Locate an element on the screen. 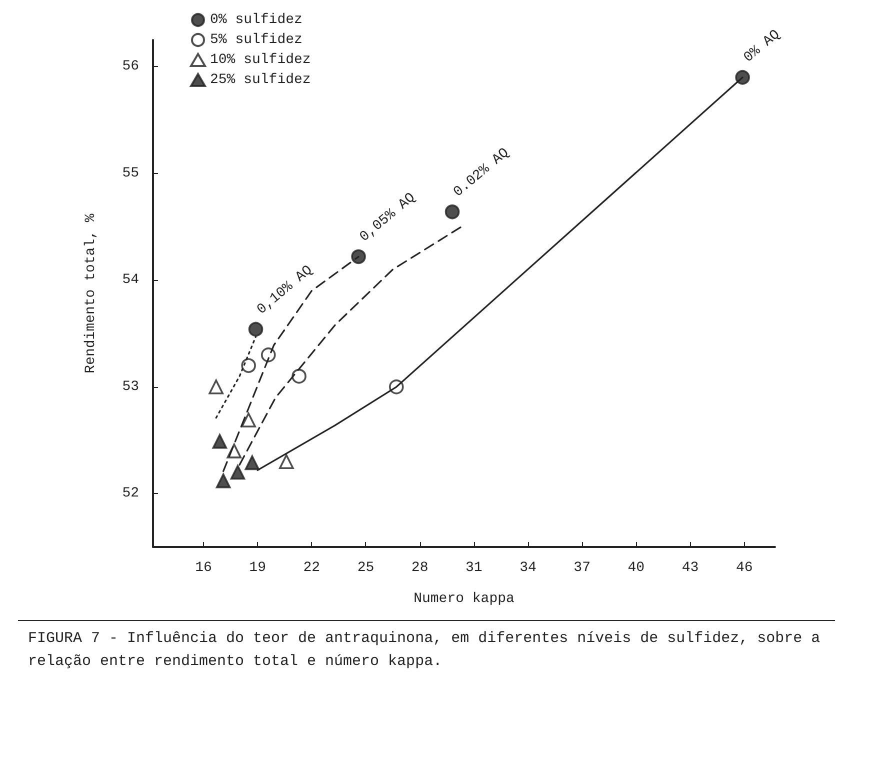  x-axis-title: Numero kappa is located at coordinates (464, 599).